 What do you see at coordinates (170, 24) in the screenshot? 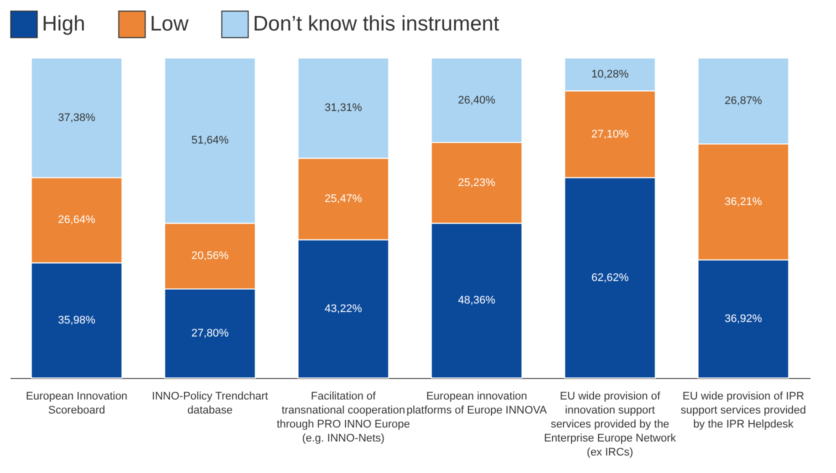
I see `legend-label: Low` at bounding box center [170, 24].